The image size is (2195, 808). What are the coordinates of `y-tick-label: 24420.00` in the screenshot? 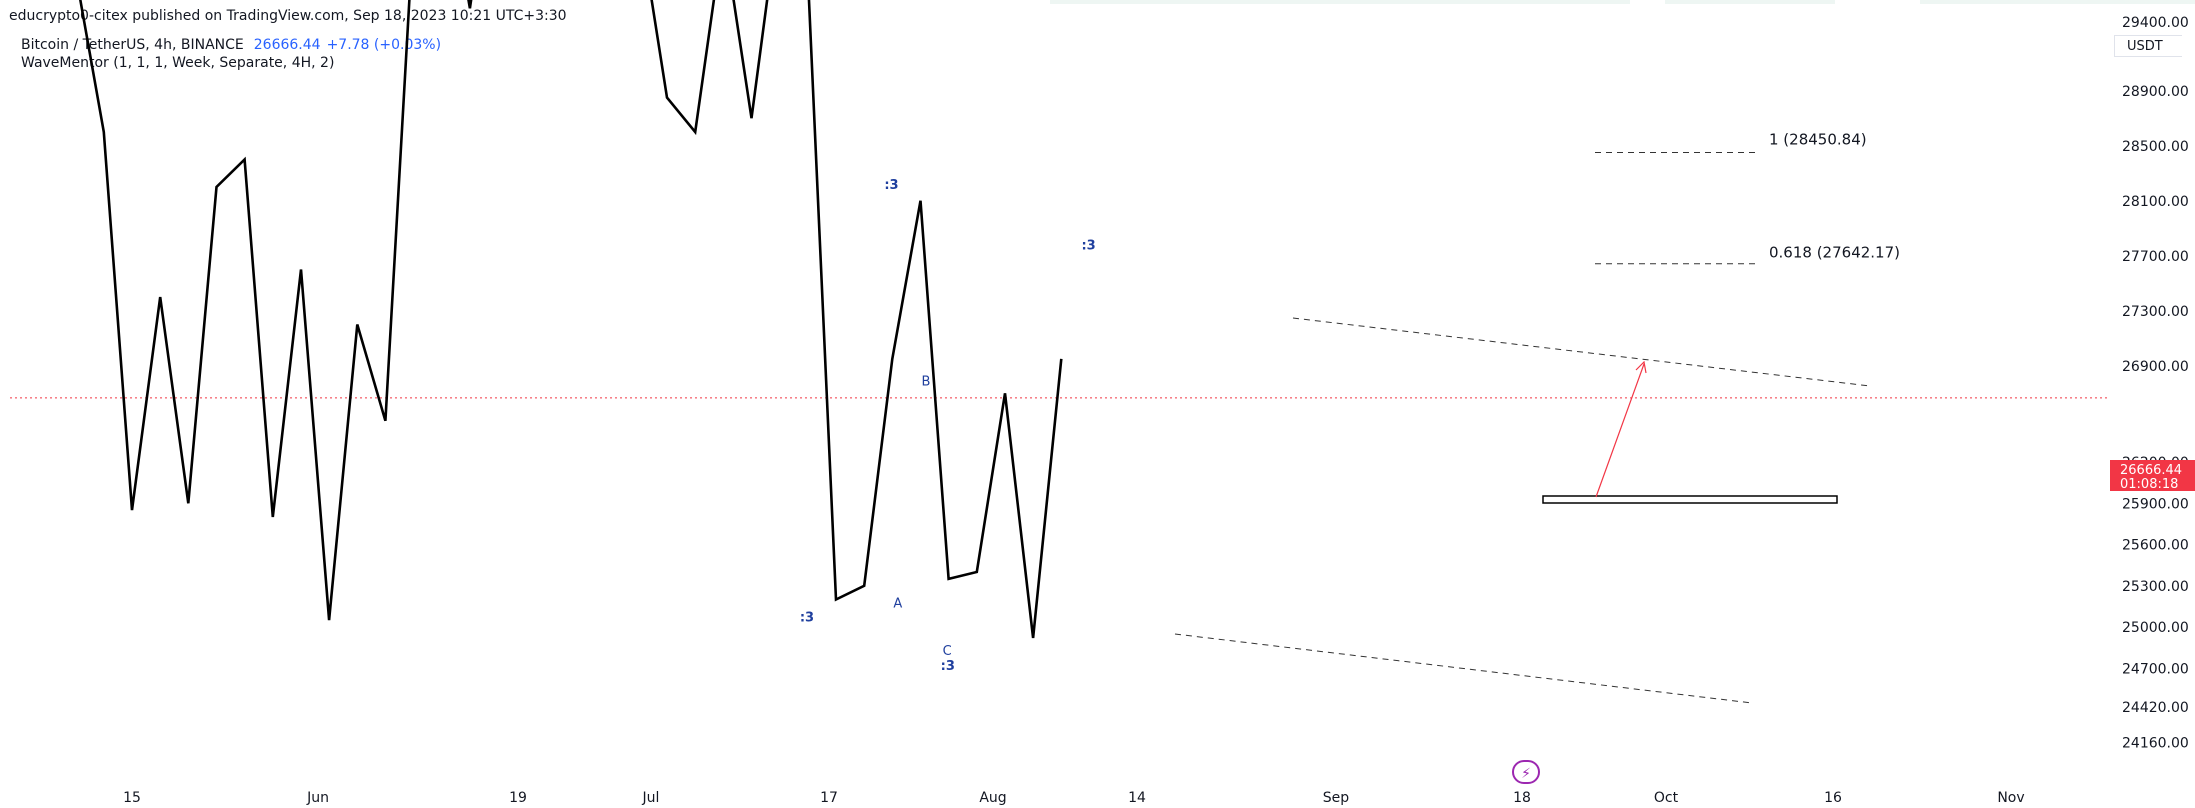 It's located at (2155, 708).